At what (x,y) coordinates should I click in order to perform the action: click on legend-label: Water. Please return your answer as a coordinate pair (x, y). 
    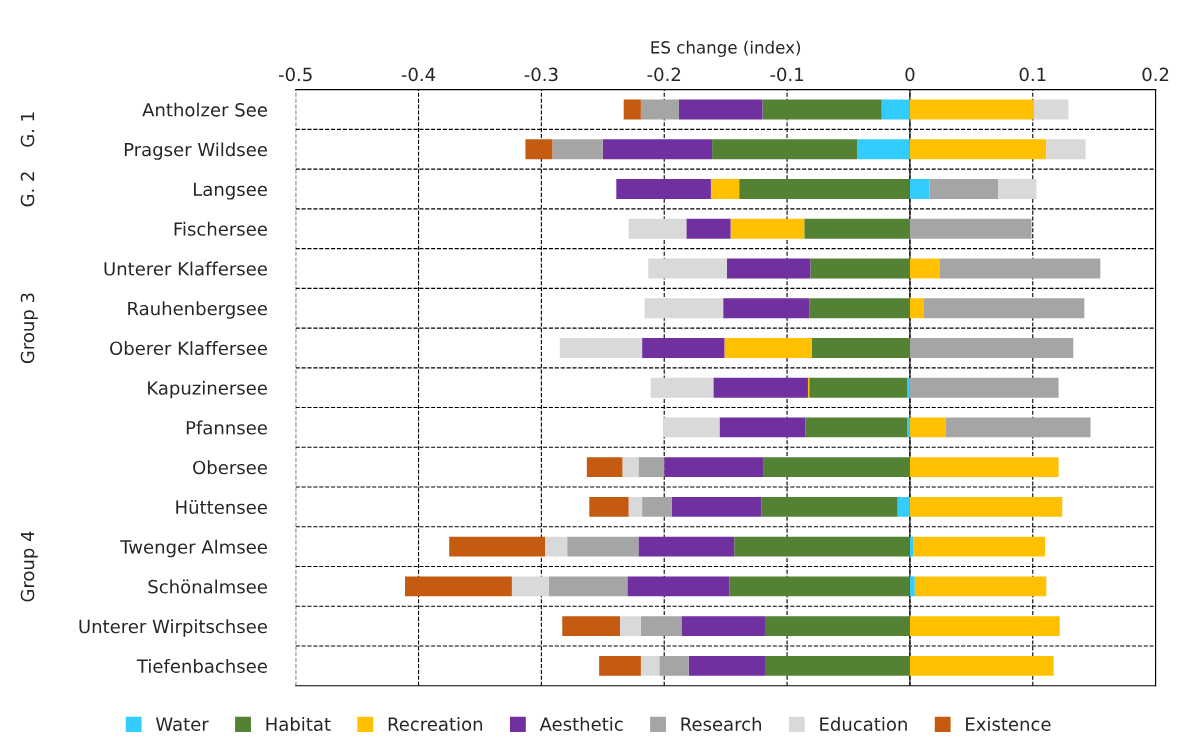
    Looking at the image, I should click on (182, 724).